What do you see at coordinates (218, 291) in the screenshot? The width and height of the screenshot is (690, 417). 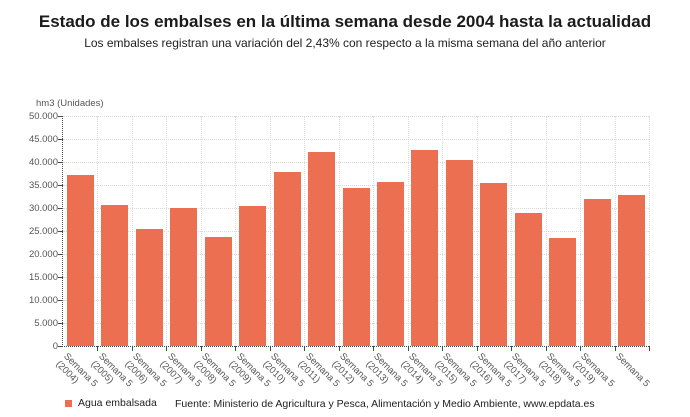 I see `bar-semana-5-2008` at bounding box center [218, 291].